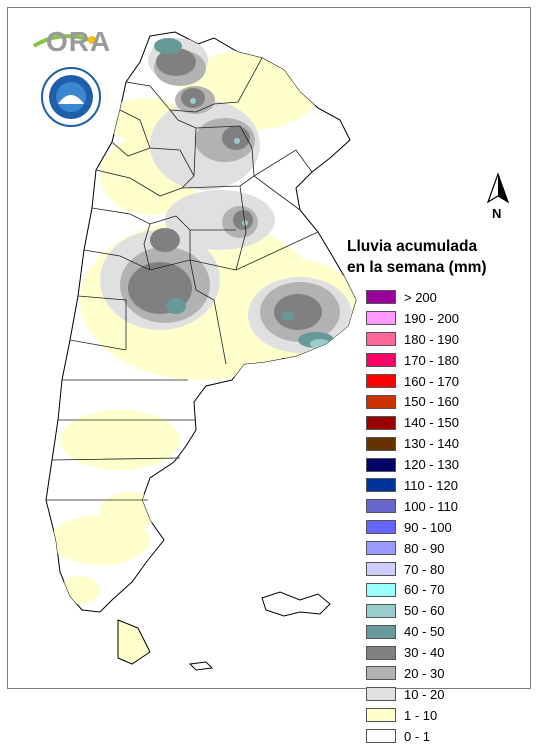 This screenshot has width=538, height=747. What do you see at coordinates (421, 715) in the screenshot?
I see `legend-label: 1 - 10` at bounding box center [421, 715].